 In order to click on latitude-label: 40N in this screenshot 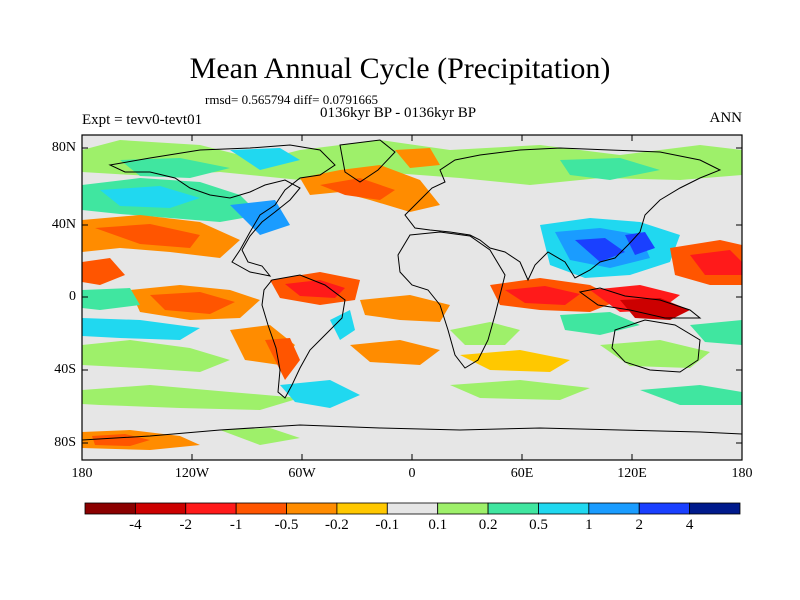, I will do `click(63, 224)`.